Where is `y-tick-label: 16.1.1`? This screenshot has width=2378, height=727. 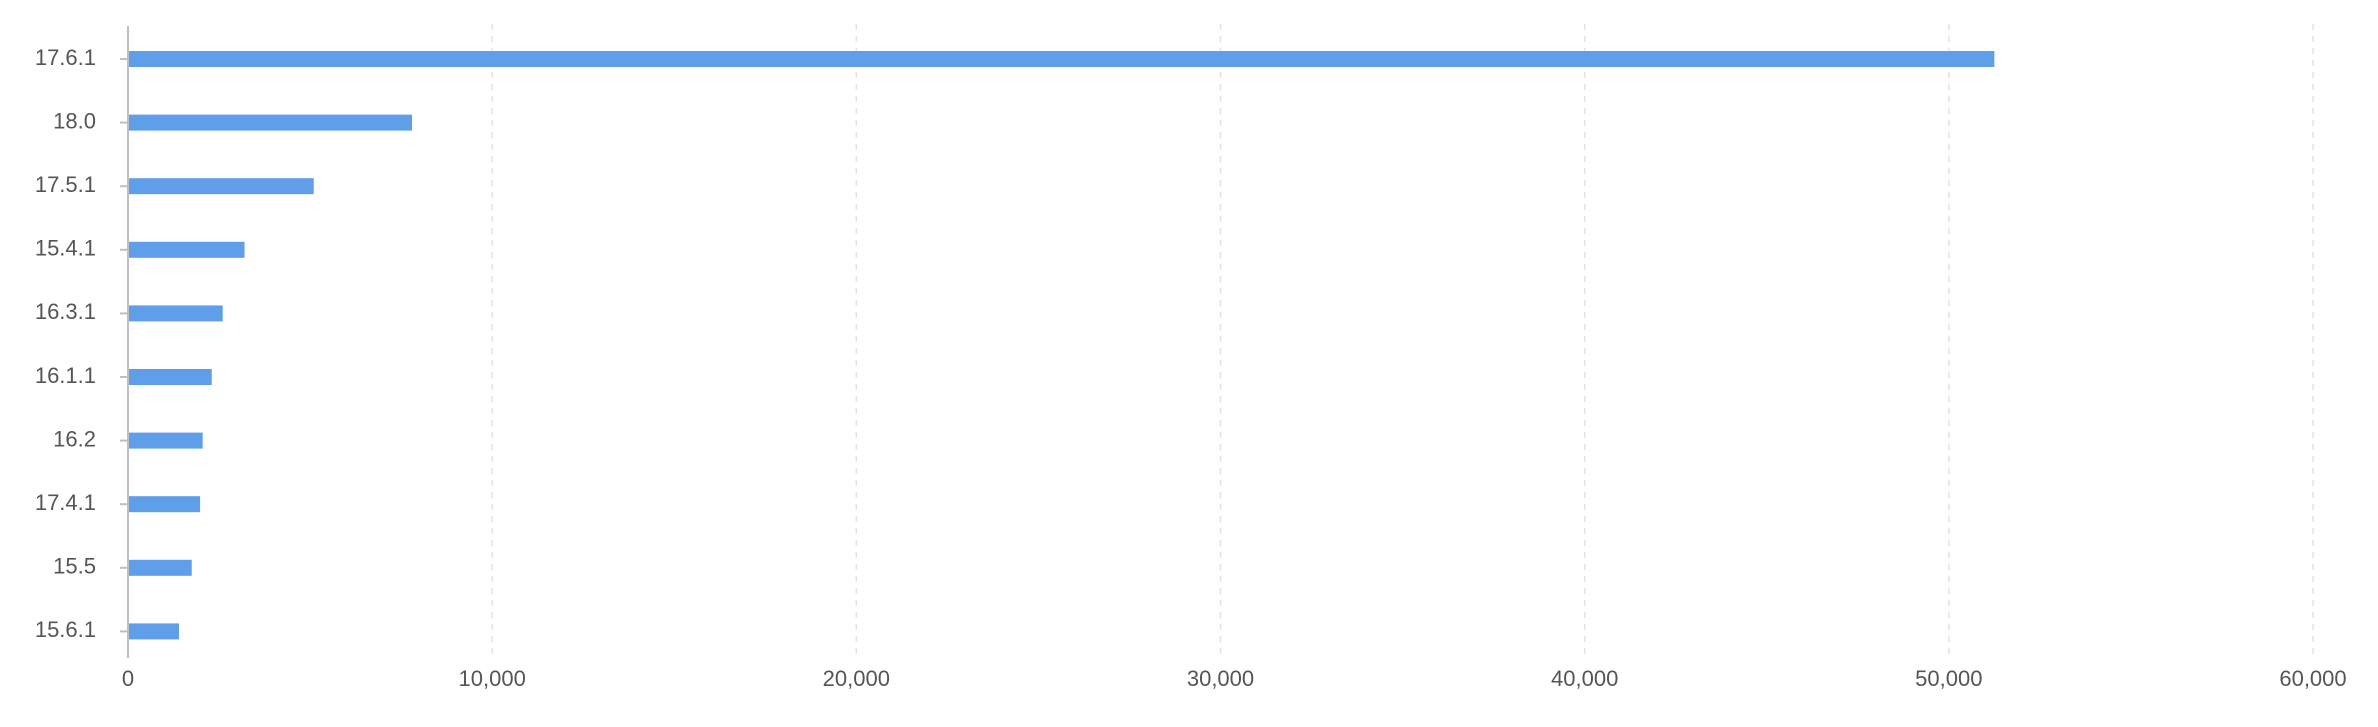 y-tick-label: 16.1.1 is located at coordinates (65, 375).